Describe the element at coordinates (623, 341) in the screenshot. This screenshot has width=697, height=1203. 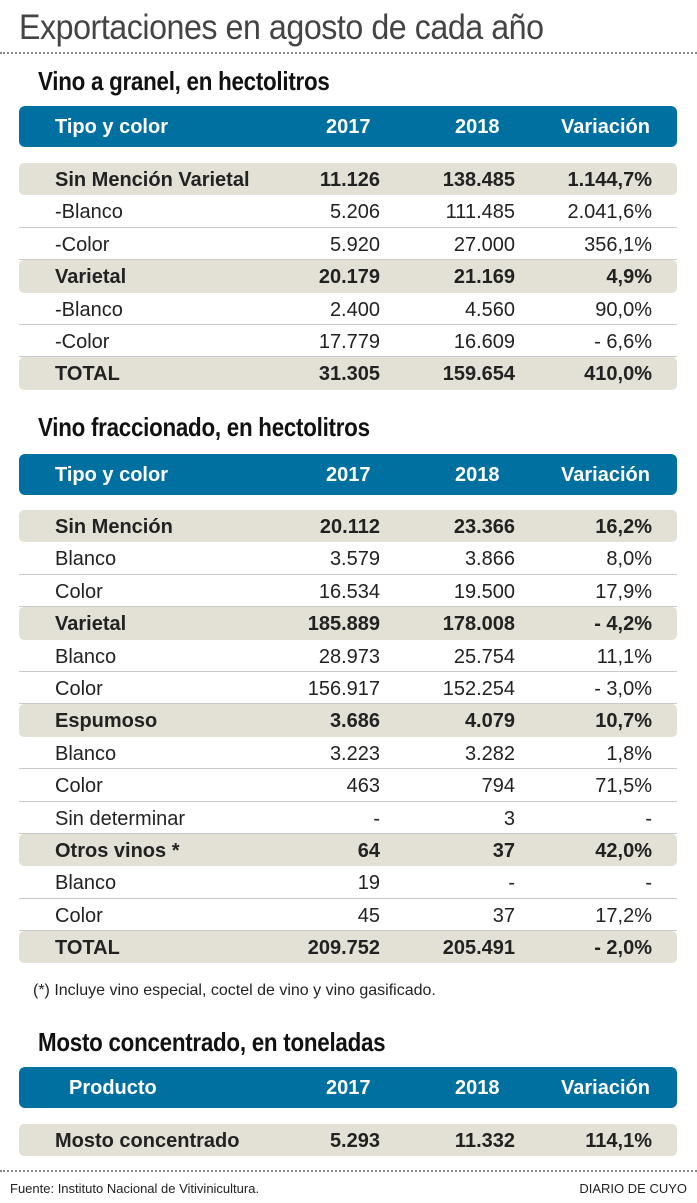
I see `value-variation: - 6,6%` at that location.